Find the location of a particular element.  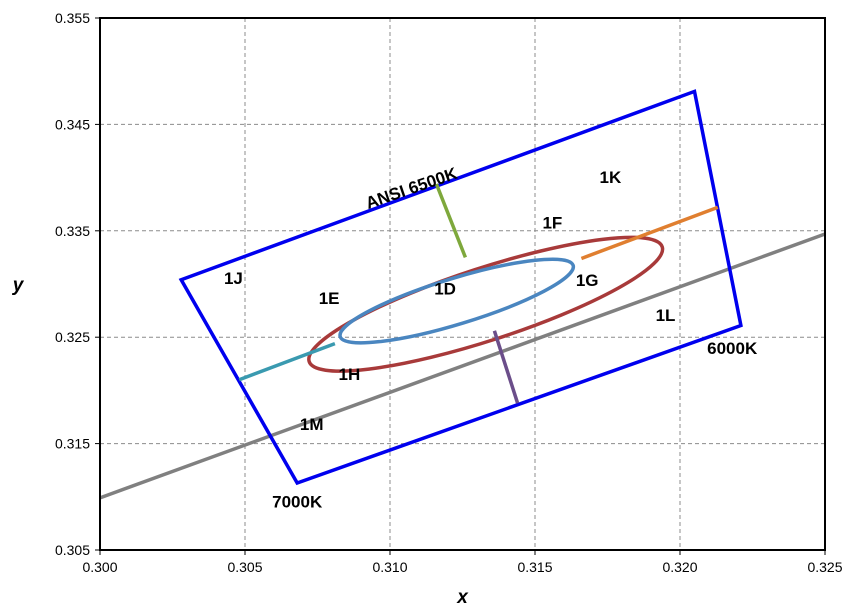

left-segment is located at coordinates (287, 361).